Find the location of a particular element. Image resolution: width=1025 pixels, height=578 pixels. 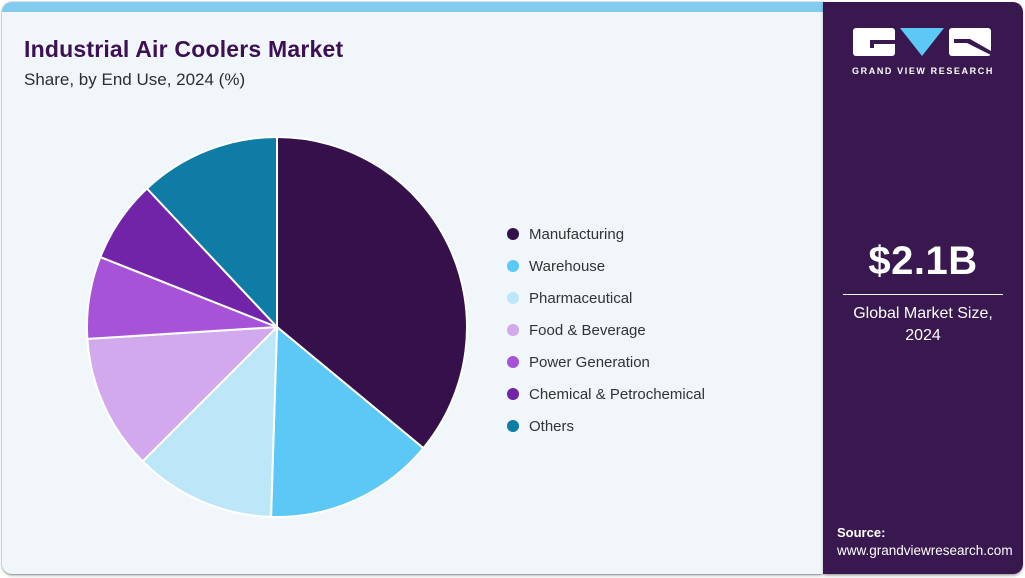

source-url: www.grandviewresearch.com is located at coordinates (925, 550).